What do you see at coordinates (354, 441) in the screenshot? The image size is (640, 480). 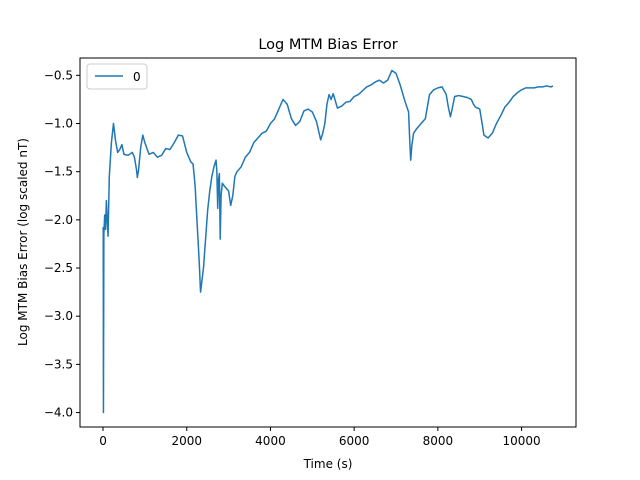 I see `x-tick-label: 6000` at bounding box center [354, 441].